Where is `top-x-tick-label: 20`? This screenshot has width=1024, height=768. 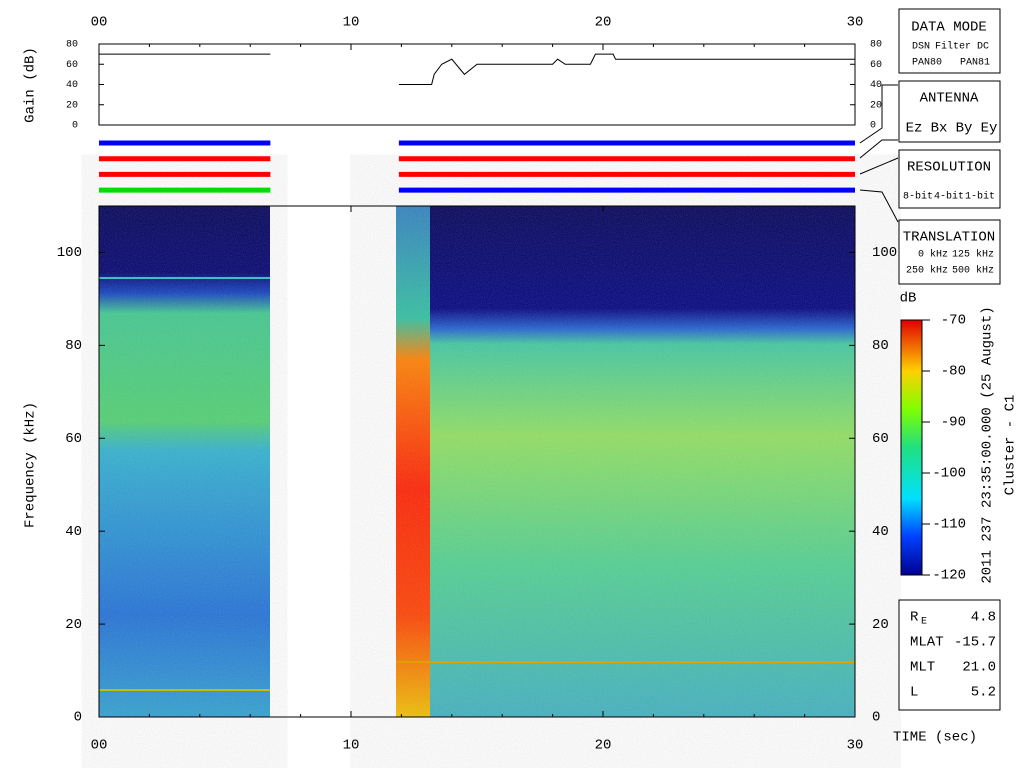
top-x-tick-label: 20 is located at coordinates (603, 23).